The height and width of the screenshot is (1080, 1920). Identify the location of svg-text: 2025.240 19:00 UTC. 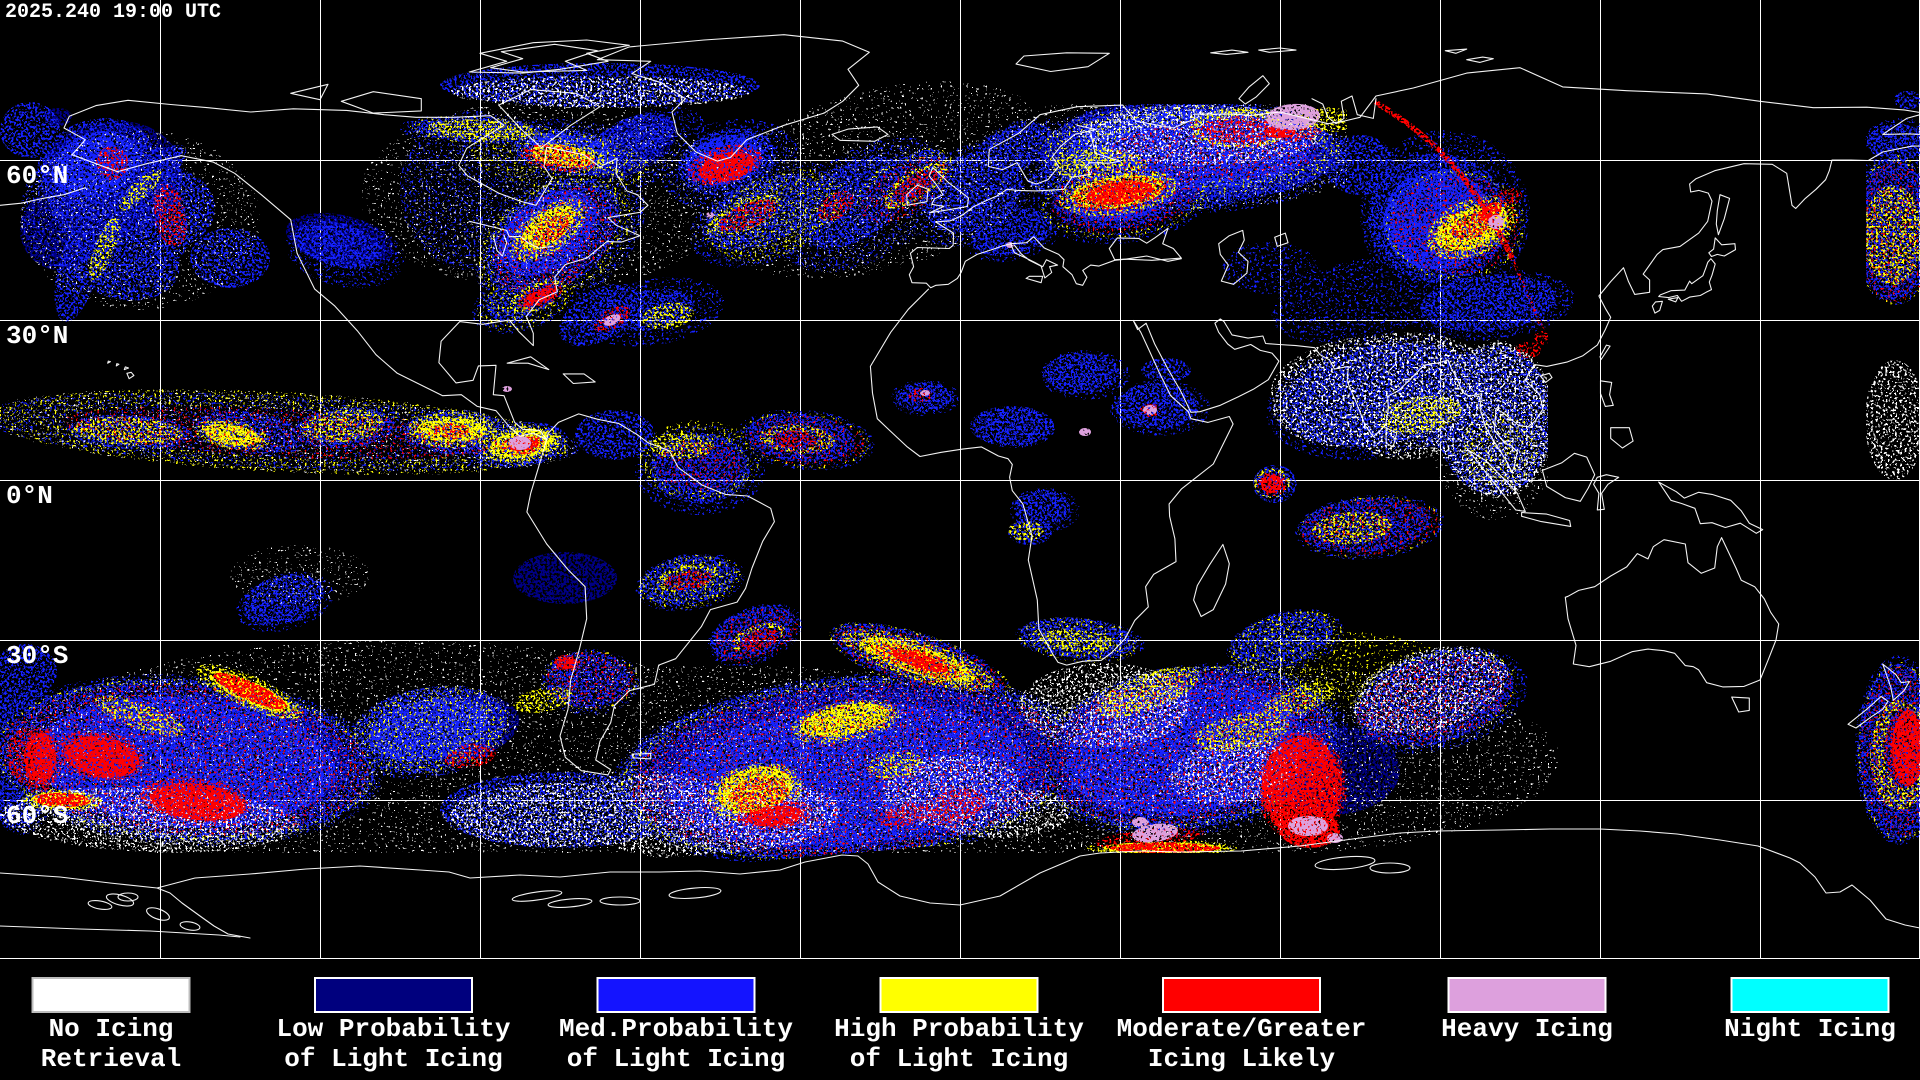
(113, 12).